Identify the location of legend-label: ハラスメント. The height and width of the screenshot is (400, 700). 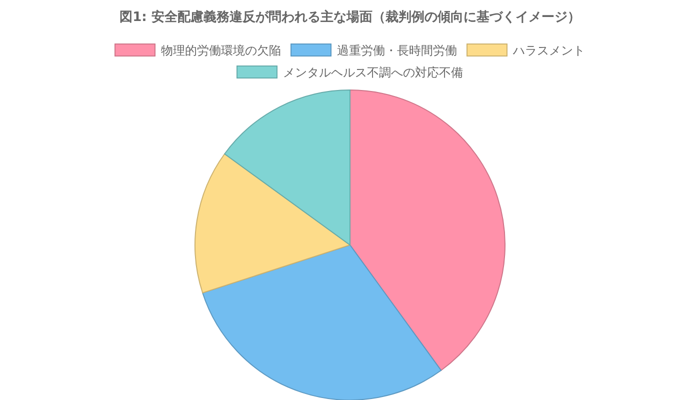
(548, 51).